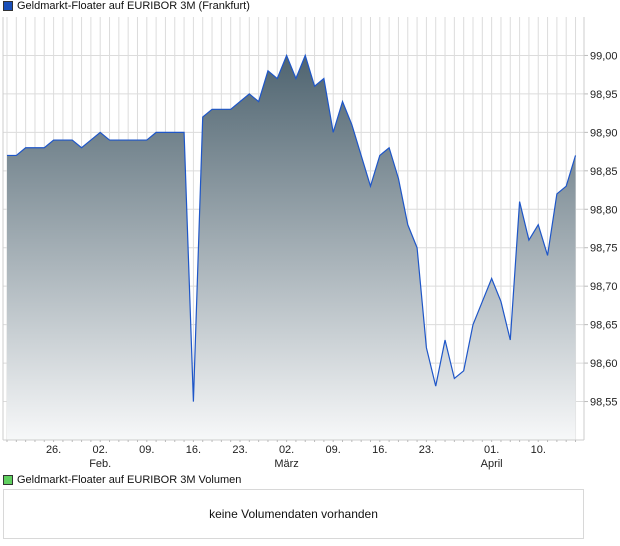 Image resolution: width=620 pixels, height=546 pixels. Describe the element at coordinates (604, 56) in the screenshot. I see `y-tick-label: 99,00` at that location.